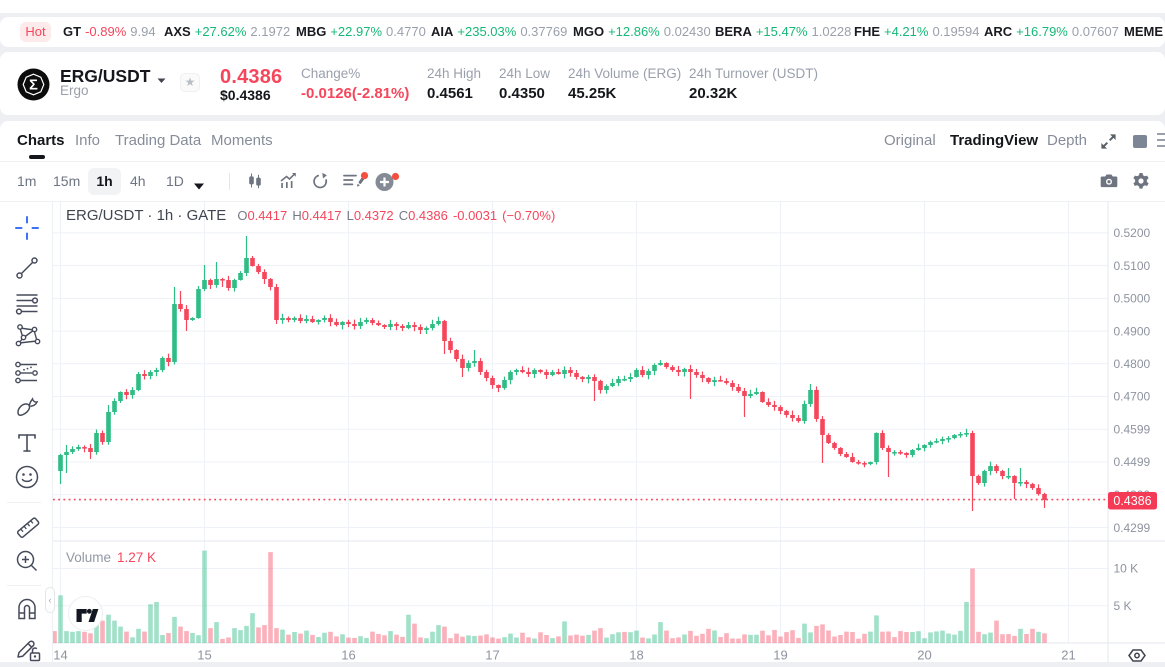  Describe the element at coordinates (1132, 462) in the screenshot. I see `svg-text: 0.4499` at that location.